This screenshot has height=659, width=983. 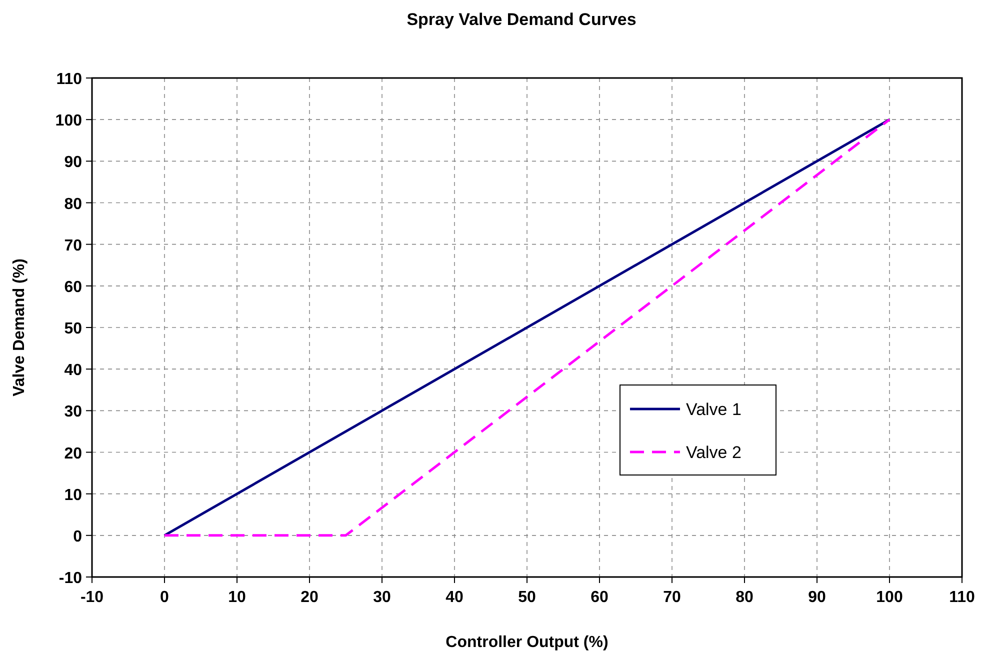 I want to click on x-tick-label: 10, so click(x=237, y=597).